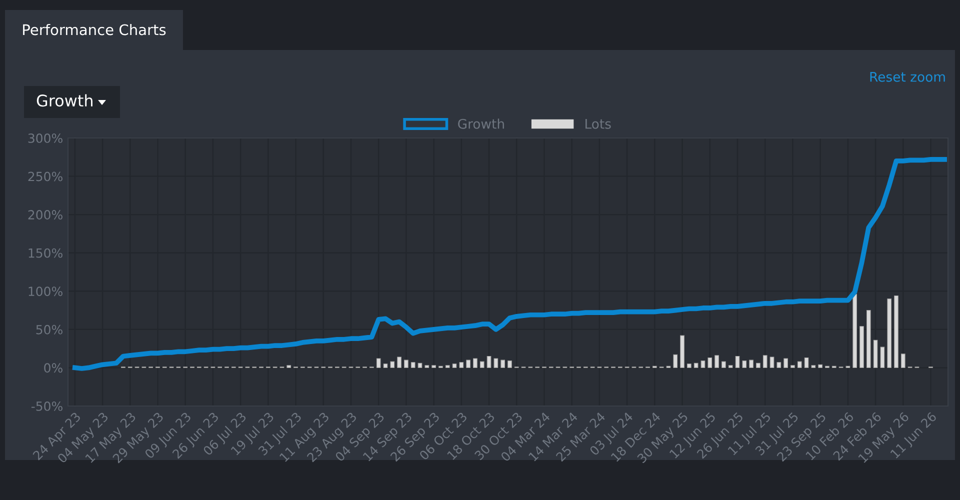 The image size is (960, 500). I want to click on y-tick-label: 200%, so click(45, 215).